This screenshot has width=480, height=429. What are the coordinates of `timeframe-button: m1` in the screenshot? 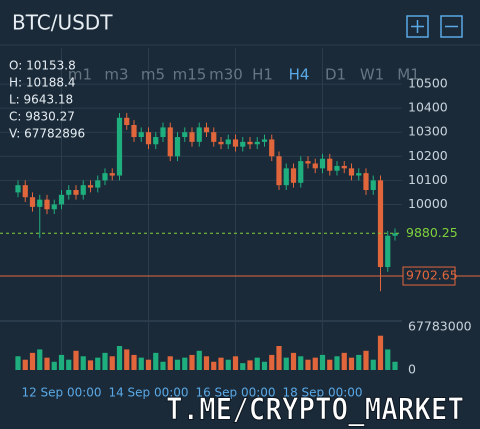 It's located at (80, 75).